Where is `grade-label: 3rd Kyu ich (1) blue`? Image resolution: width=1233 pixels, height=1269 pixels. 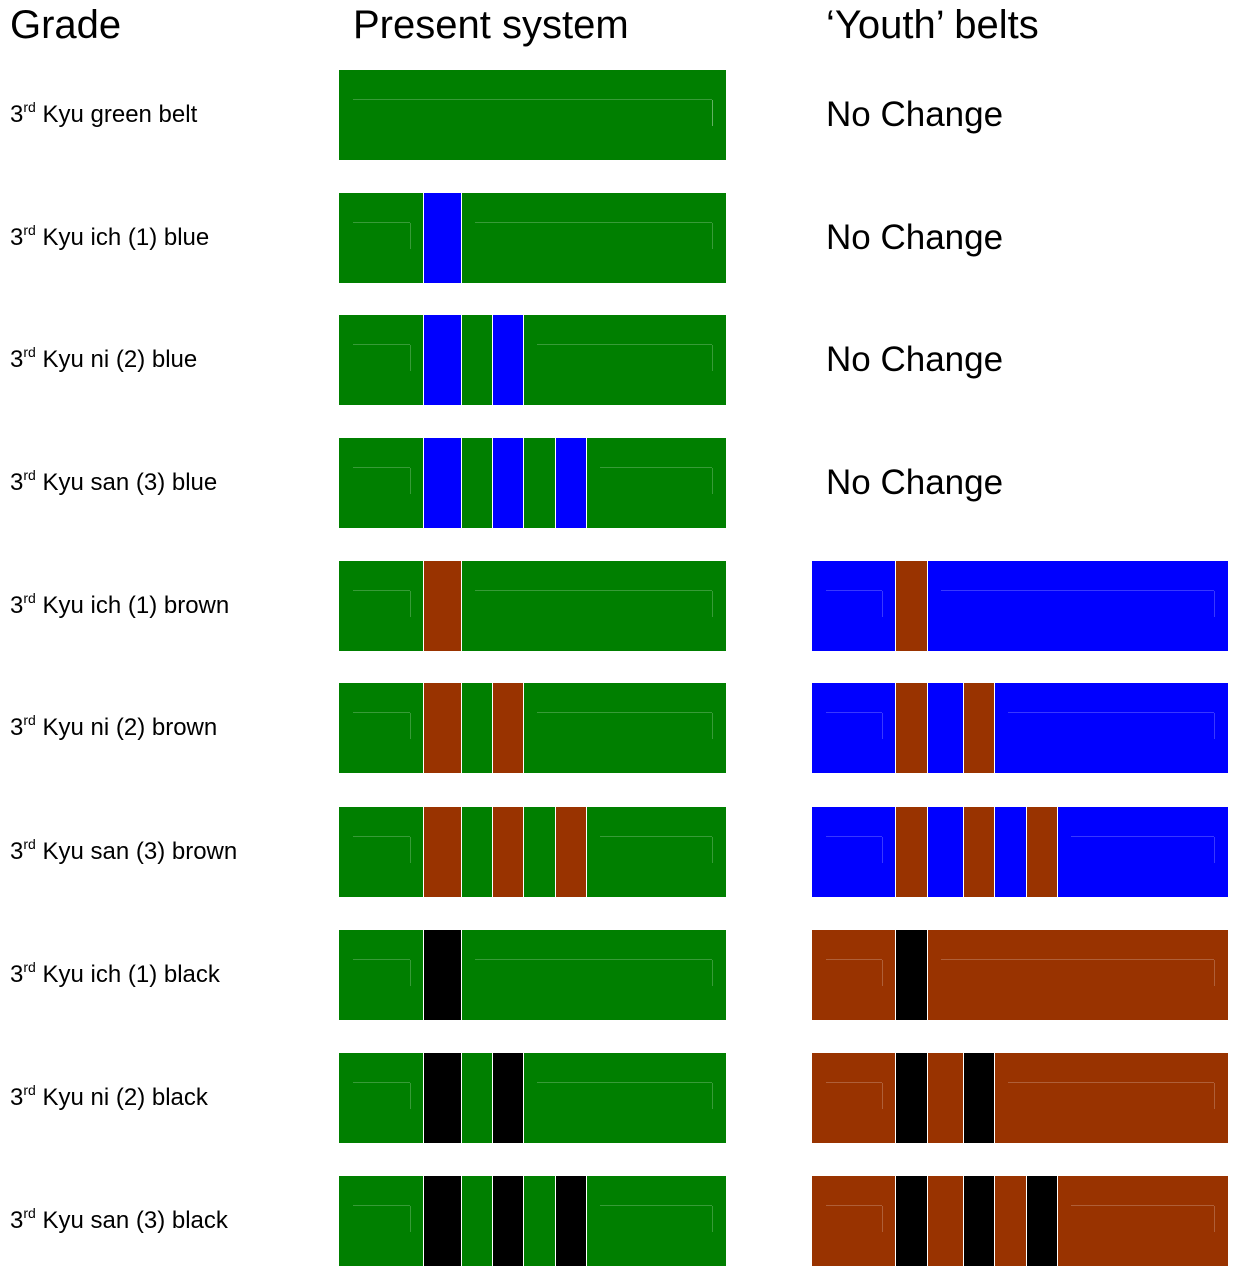
grade-label: 3rd Kyu ich (1) blue is located at coordinates (109, 238).